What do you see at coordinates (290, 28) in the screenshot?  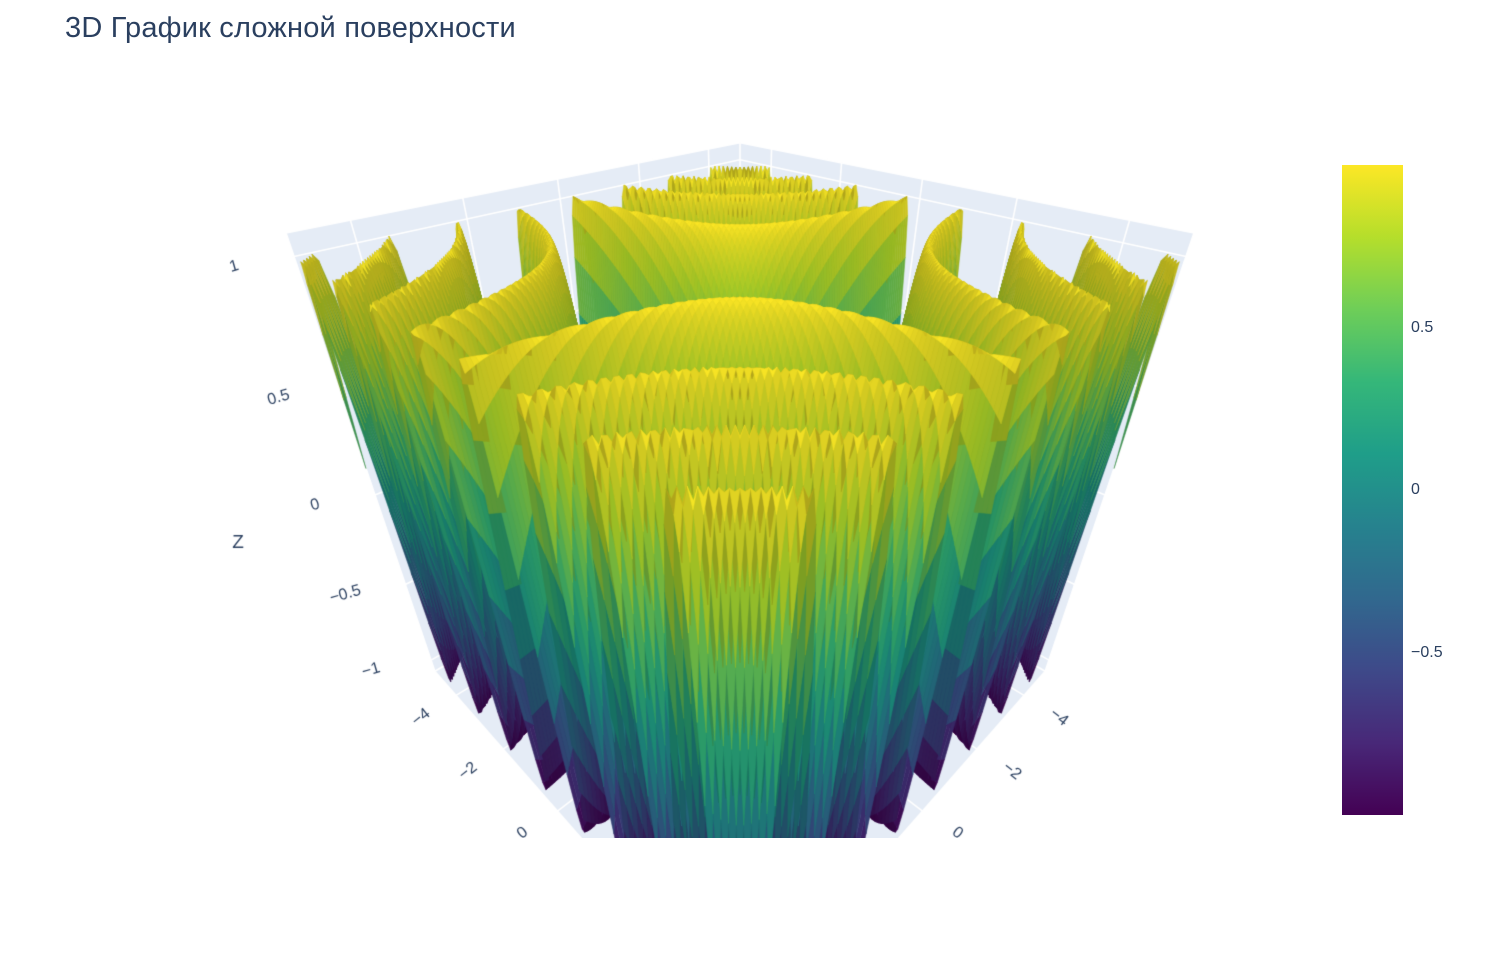 I see `chart-title: 3D График сложной поверхности` at bounding box center [290, 28].